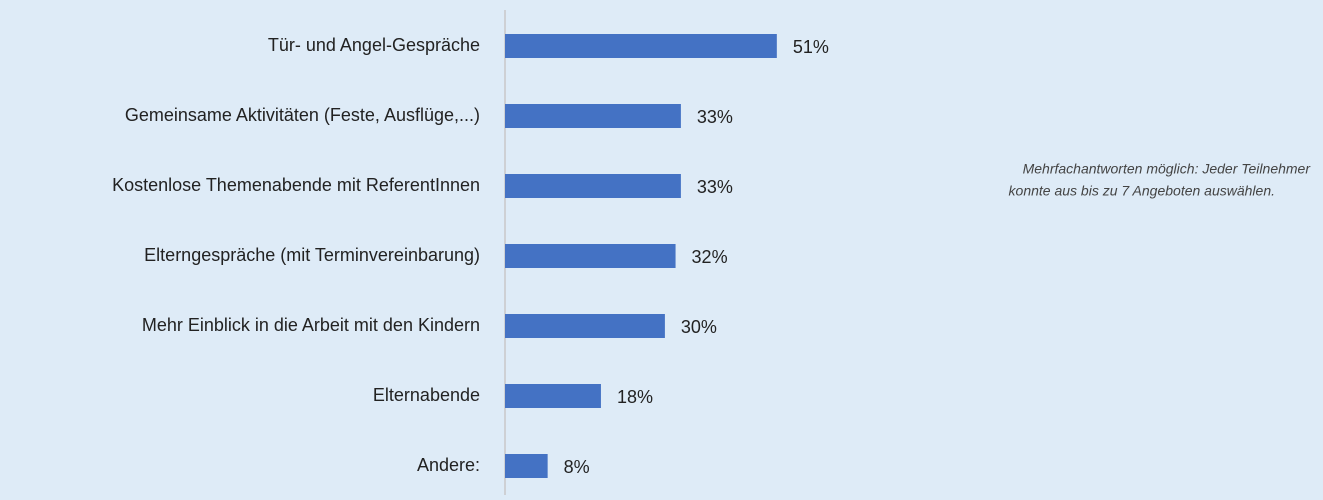 The height and width of the screenshot is (500, 1323). Describe the element at coordinates (374, 45) in the screenshot. I see `category-label: Tür- und Angel-Gespräche` at that location.